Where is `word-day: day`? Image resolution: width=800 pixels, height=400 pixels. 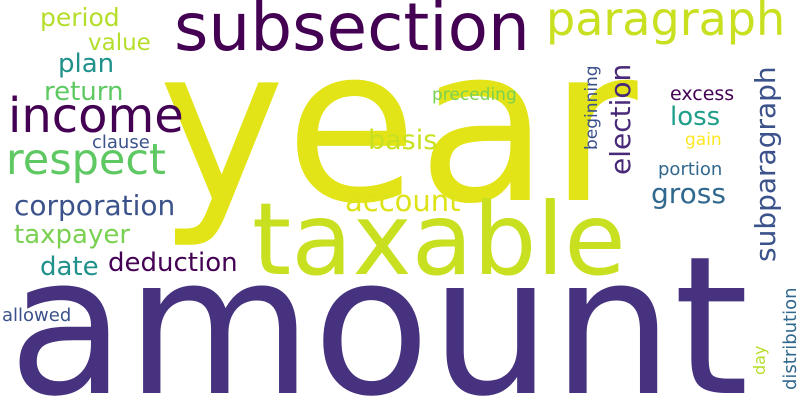 word-day: day is located at coordinates (759, 360).